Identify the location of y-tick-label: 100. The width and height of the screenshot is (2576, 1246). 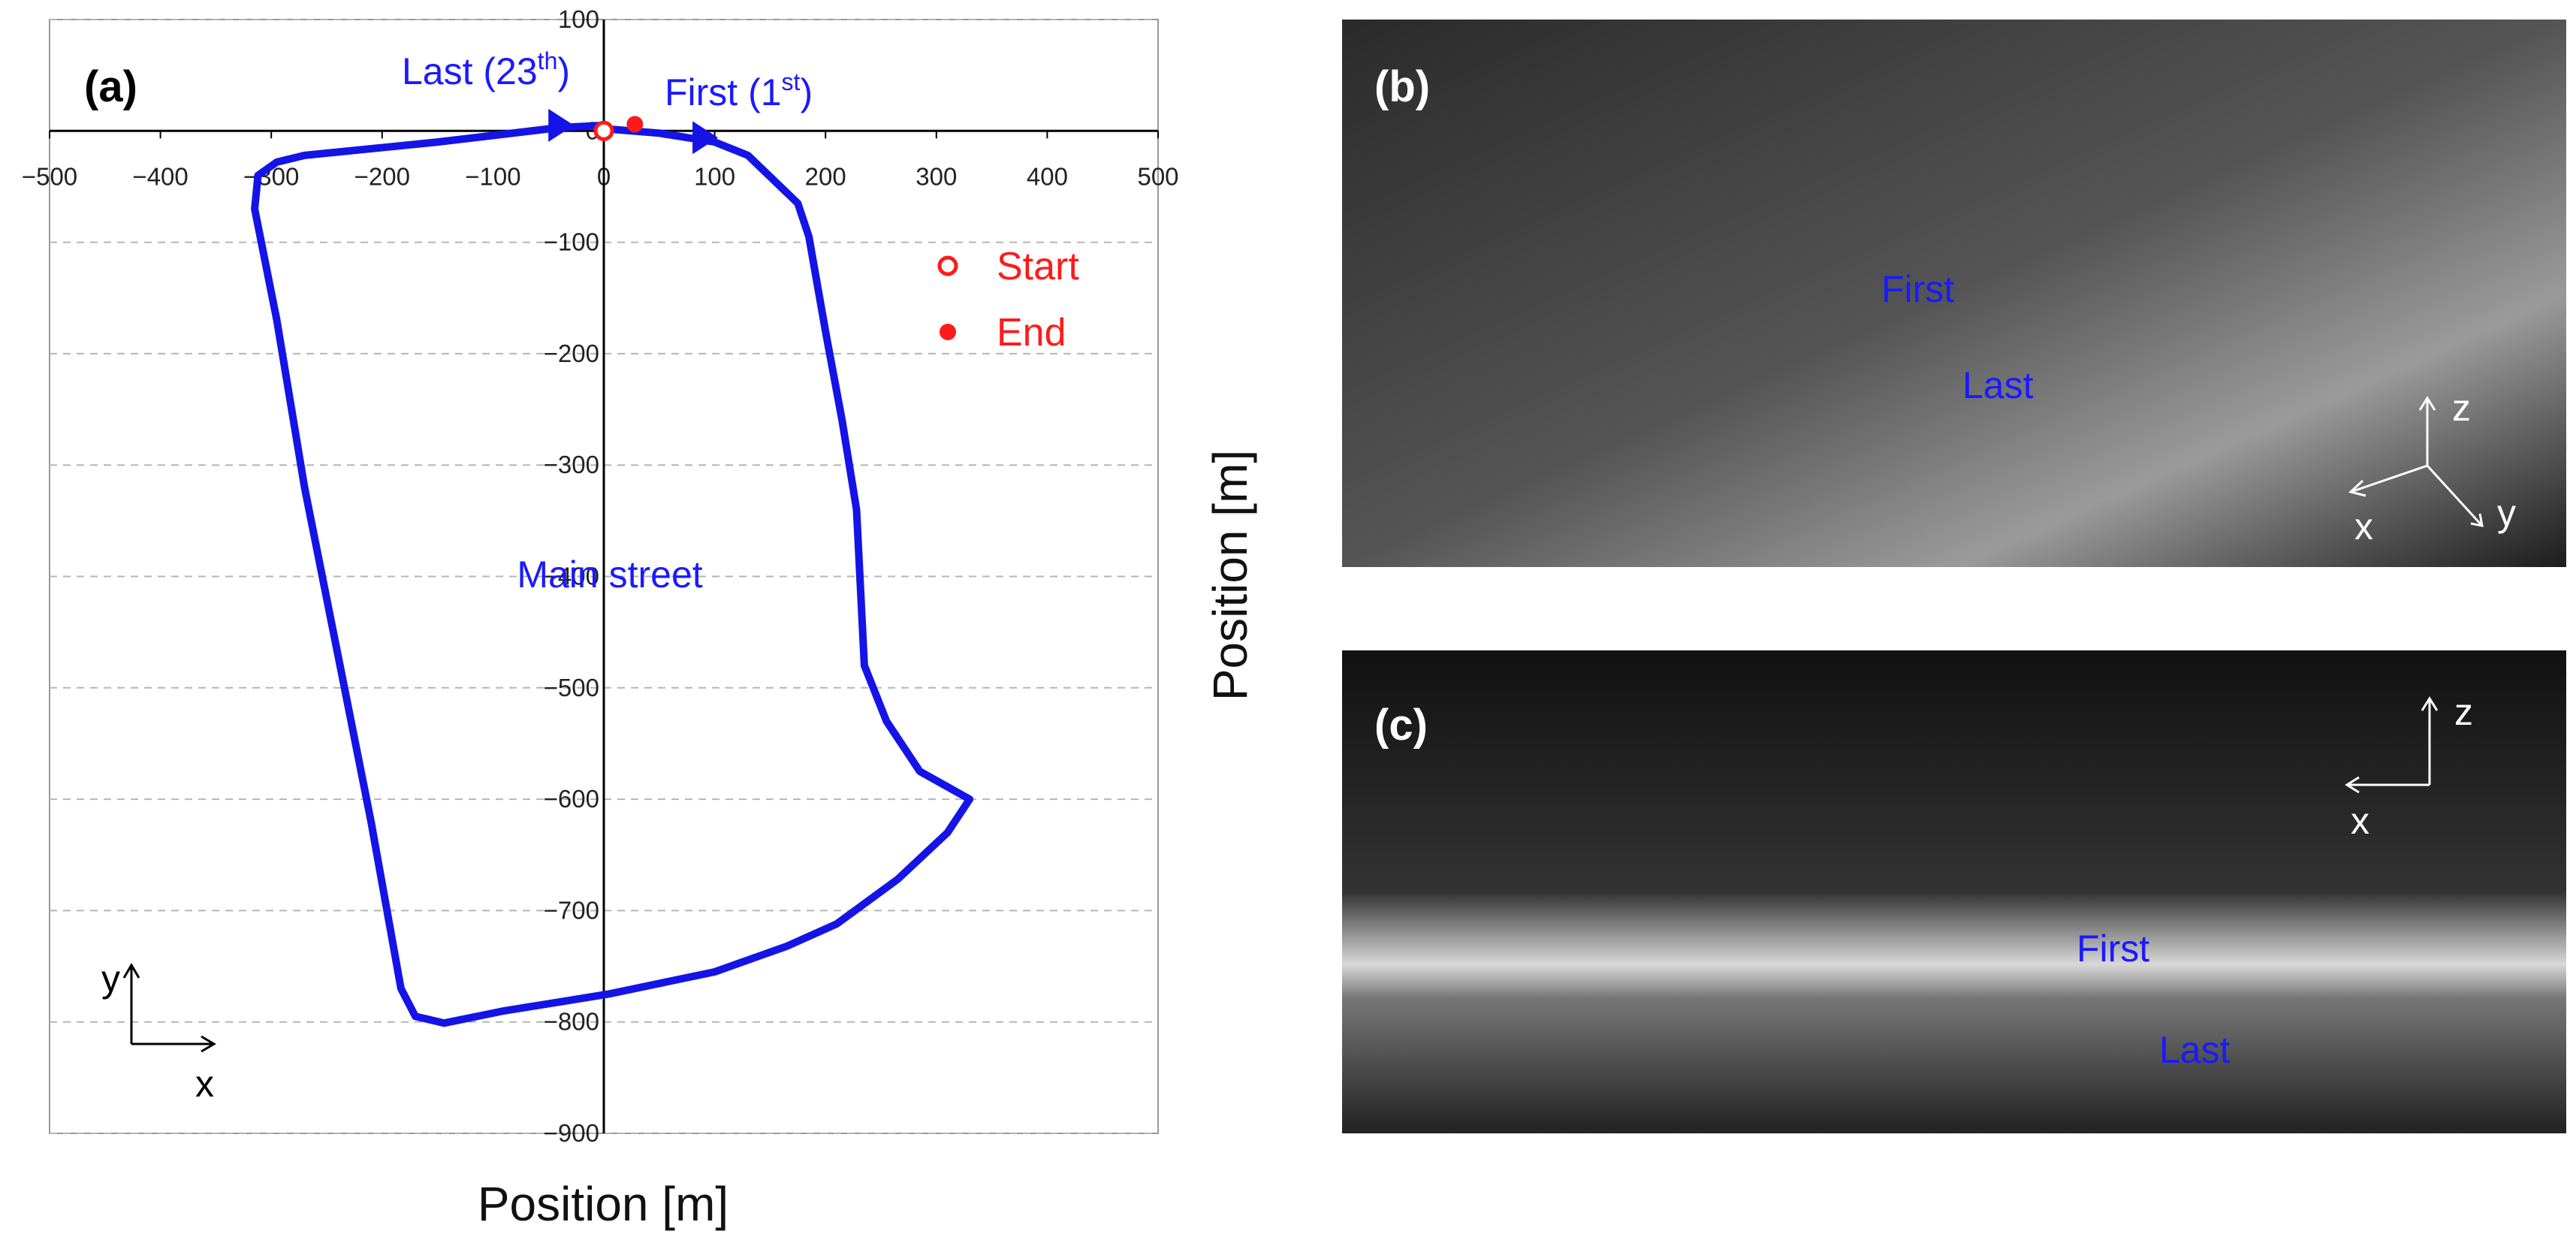
(578, 19).